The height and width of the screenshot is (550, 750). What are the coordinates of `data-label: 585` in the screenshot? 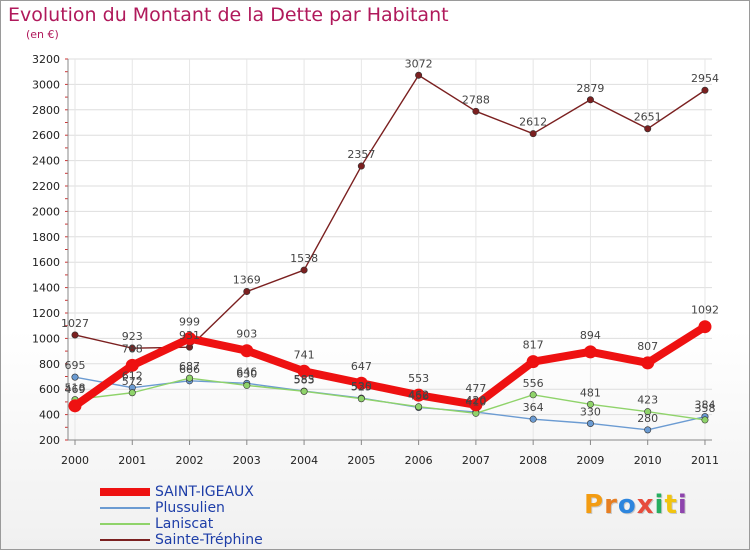 It's located at (304, 379).